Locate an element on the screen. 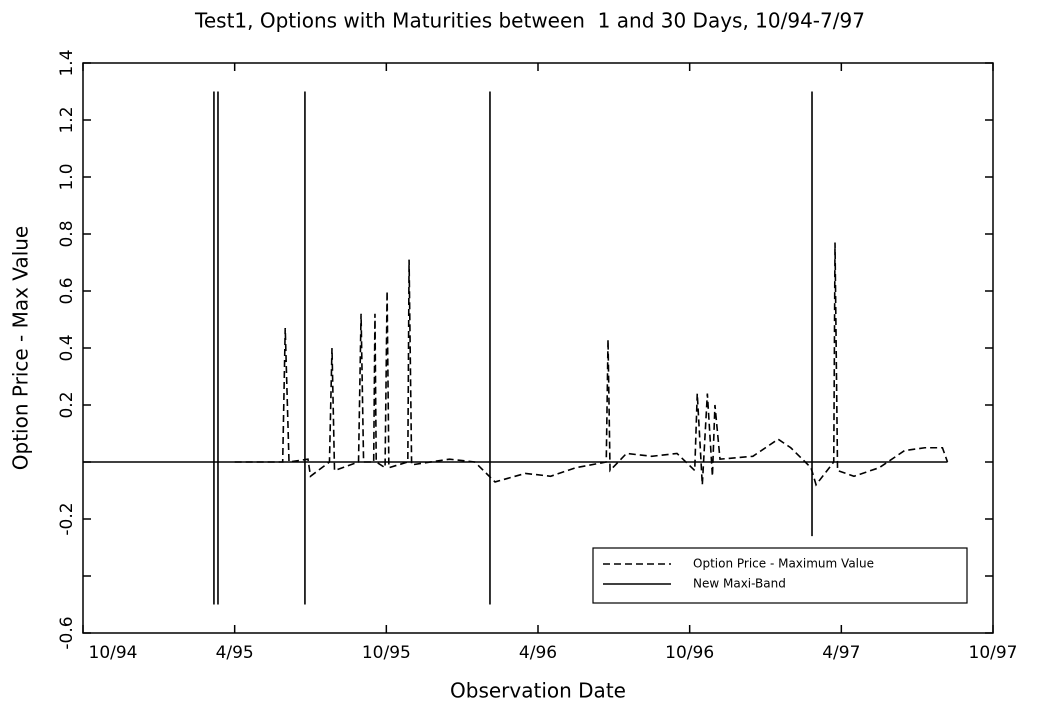  y-tick-label: 1.2 is located at coordinates (67, 119).